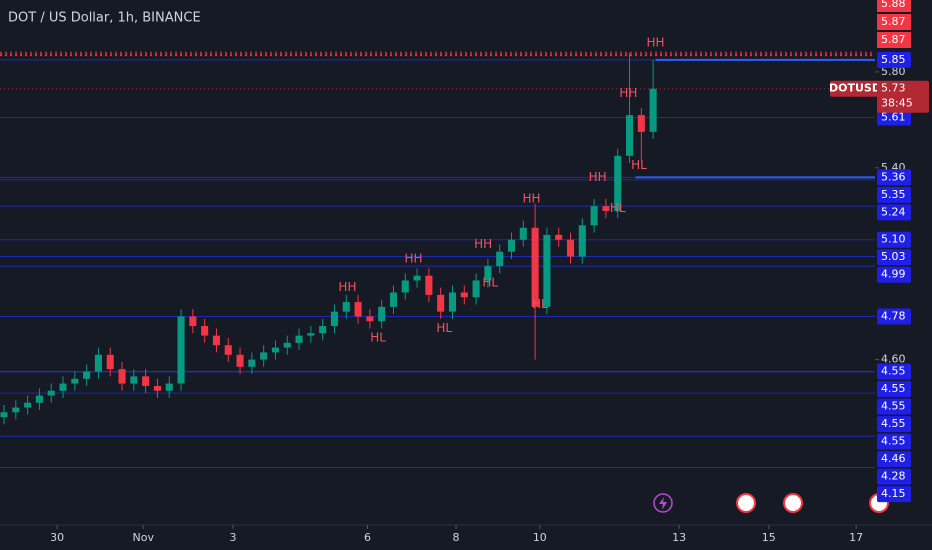 This screenshot has width=932, height=550. Describe the element at coordinates (367, 537) in the screenshot. I see `x-tick-label: 6` at that location.